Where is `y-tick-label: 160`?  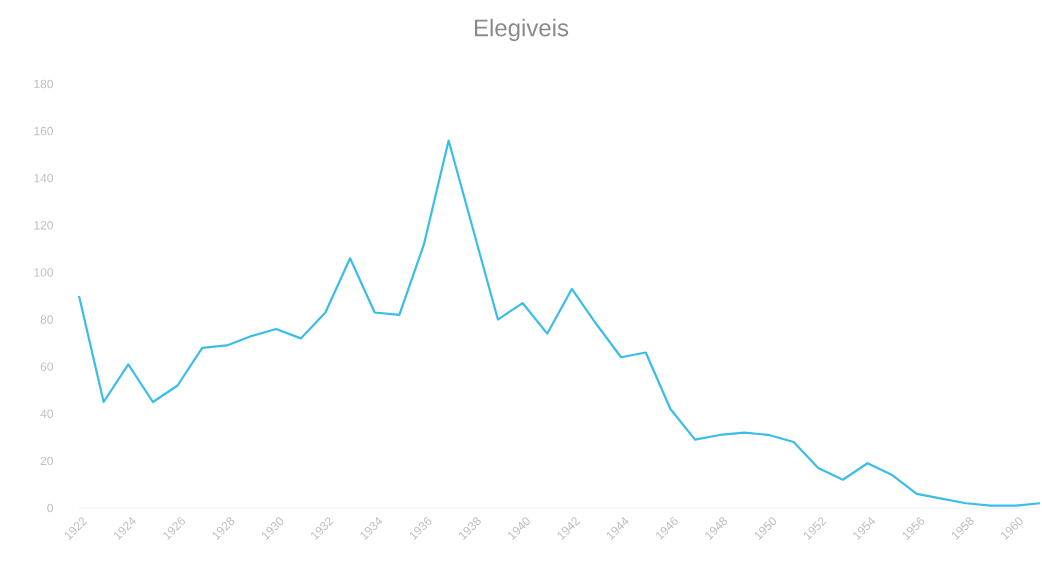
y-tick-label: 160 is located at coordinates (44, 131).